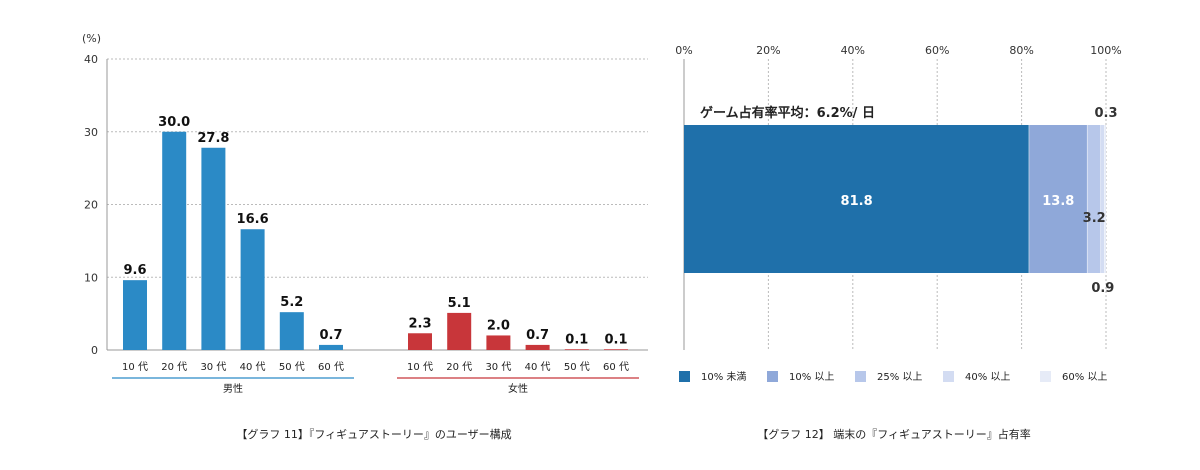  Describe the element at coordinates (174, 122) in the screenshot. I see `bar-value-label: 30.0` at that location.